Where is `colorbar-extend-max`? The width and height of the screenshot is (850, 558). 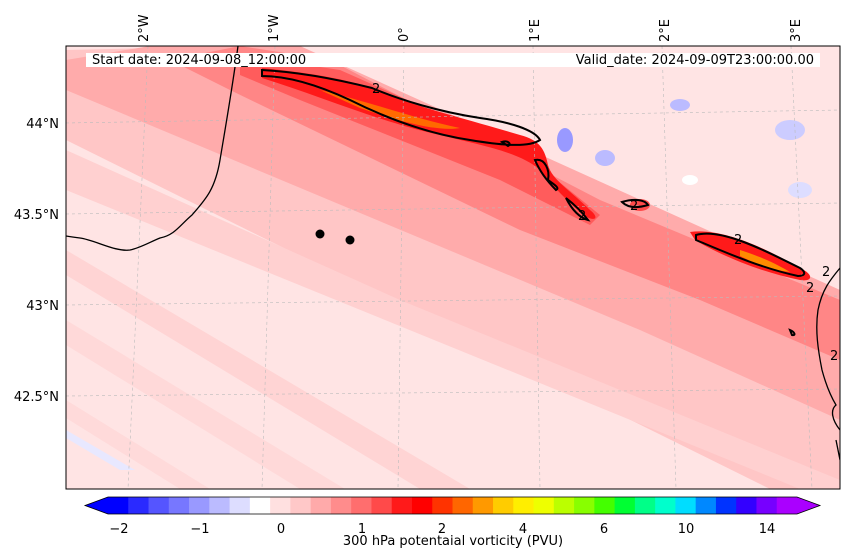
colorbar-extend-max is located at coordinates (808, 505).